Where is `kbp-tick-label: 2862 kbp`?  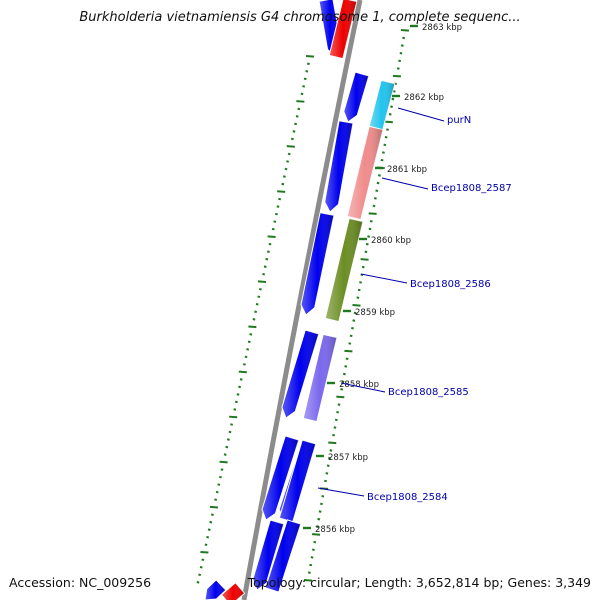
kbp-tick-label: 2862 kbp is located at coordinates (424, 98).